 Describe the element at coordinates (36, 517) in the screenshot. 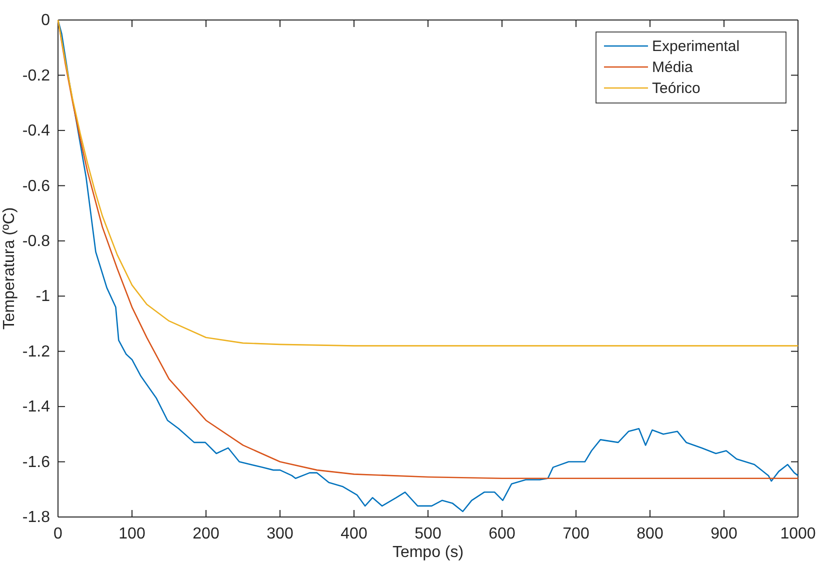

I see `y-tick-label: -1.8` at that location.